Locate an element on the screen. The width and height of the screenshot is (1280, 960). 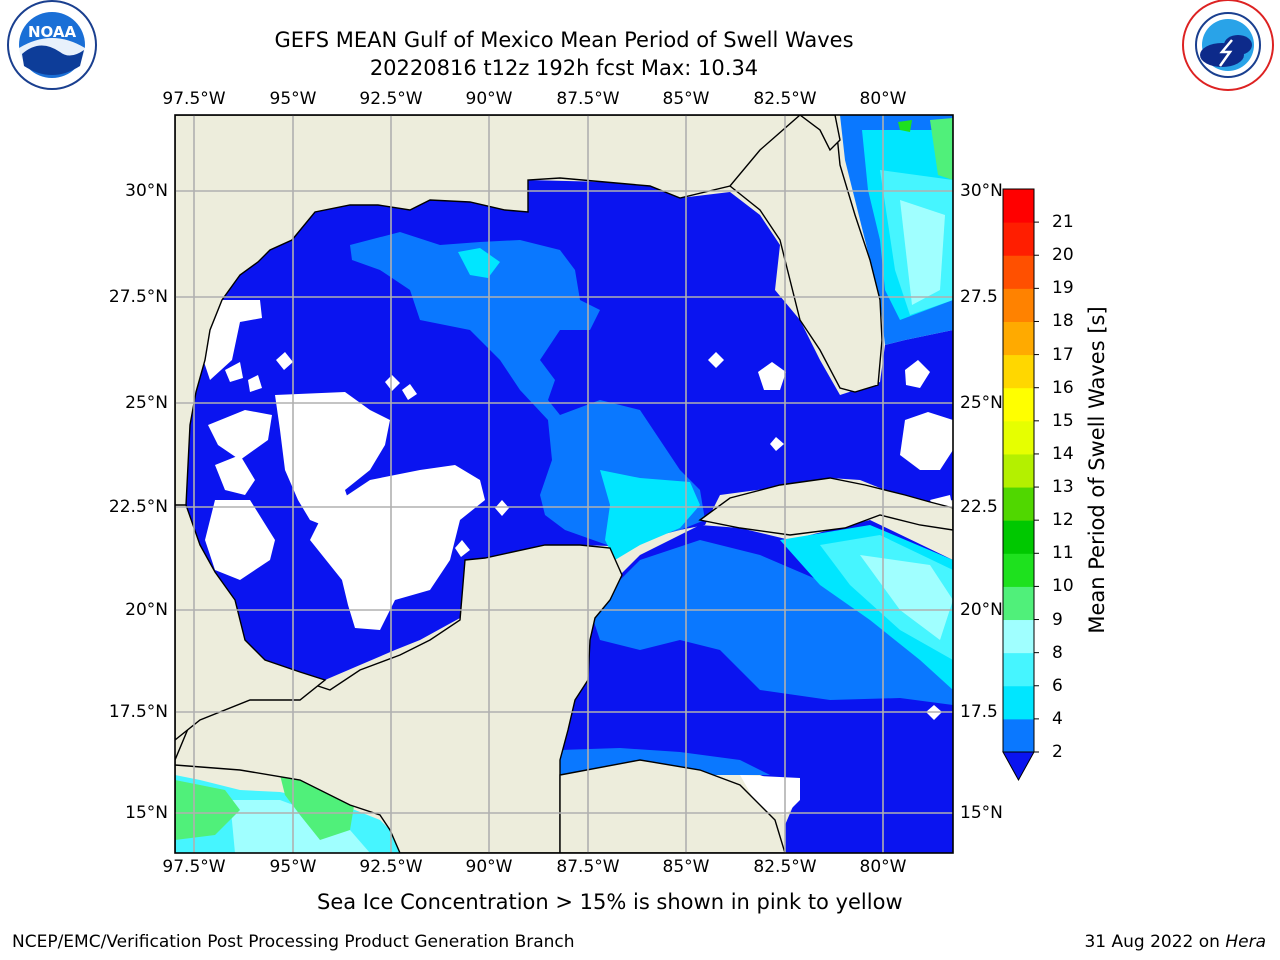
colorbar-tick-label: 16 is located at coordinates (1063, 387).